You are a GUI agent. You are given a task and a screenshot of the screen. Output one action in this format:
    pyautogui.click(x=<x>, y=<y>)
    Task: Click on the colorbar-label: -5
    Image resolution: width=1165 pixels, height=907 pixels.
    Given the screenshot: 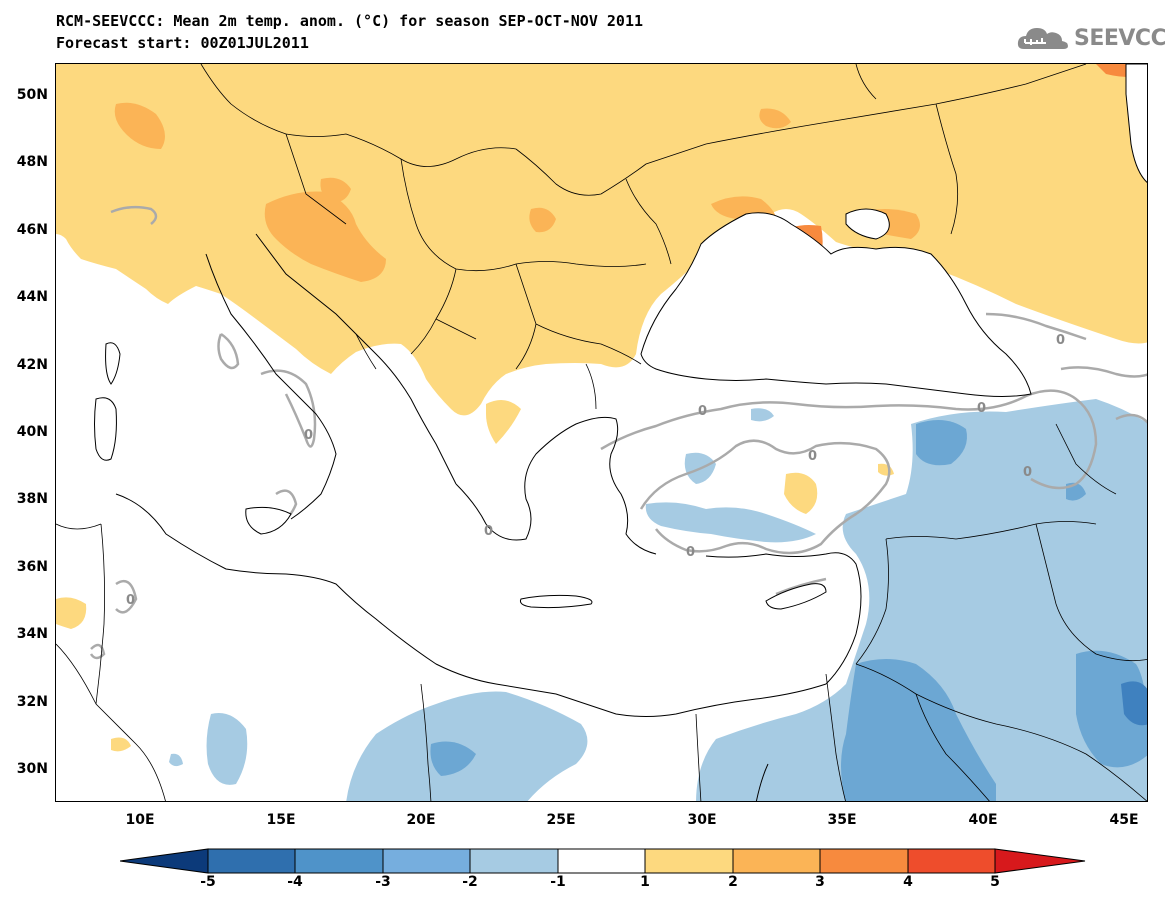 What is the action you would take?
    pyautogui.click(x=208, y=882)
    